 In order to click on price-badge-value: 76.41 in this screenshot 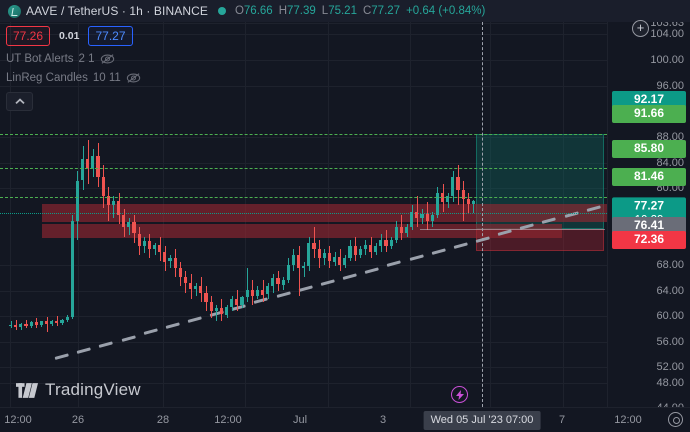, I will do `click(649, 225)`.